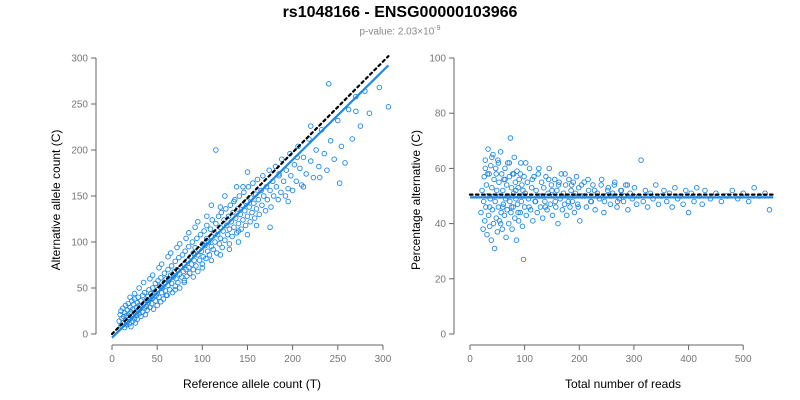 This screenshot has width=800, height=400. Describe the element at coordinates (443, 335) in the screenshot. I see `y-tick-label: 0` at that location.